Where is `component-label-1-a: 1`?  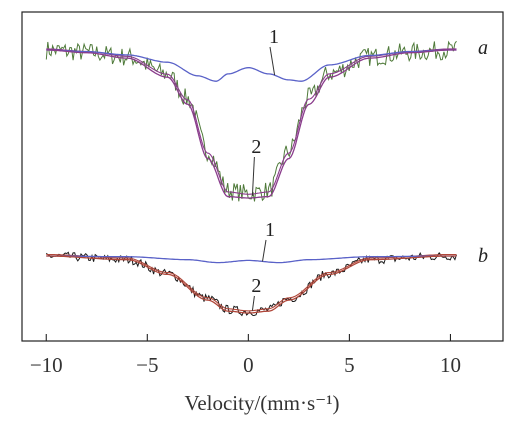
component-label-1-a: 1 is located at coordinates (274, 37).